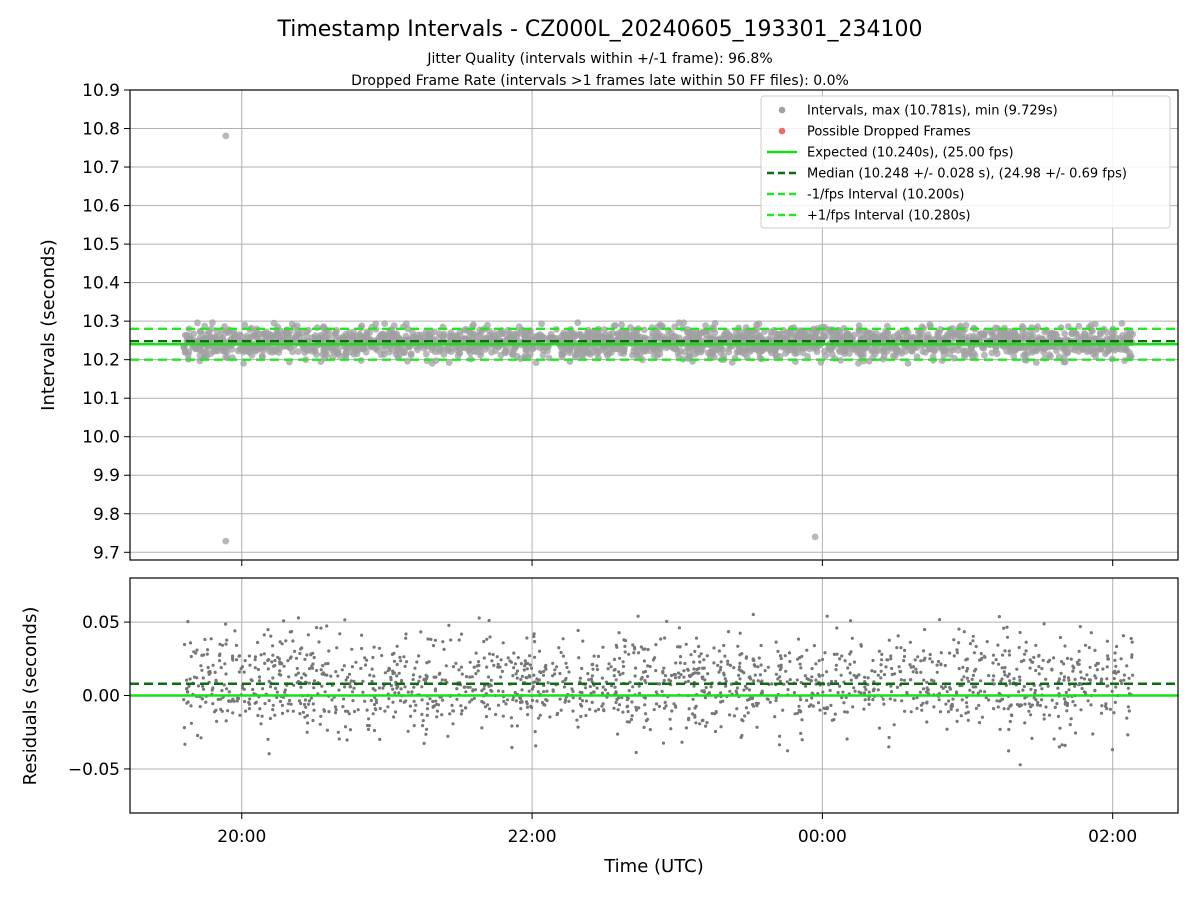 The image size is (1200, 900). I want to click on intervals-x-ticks, so click(677, 563).